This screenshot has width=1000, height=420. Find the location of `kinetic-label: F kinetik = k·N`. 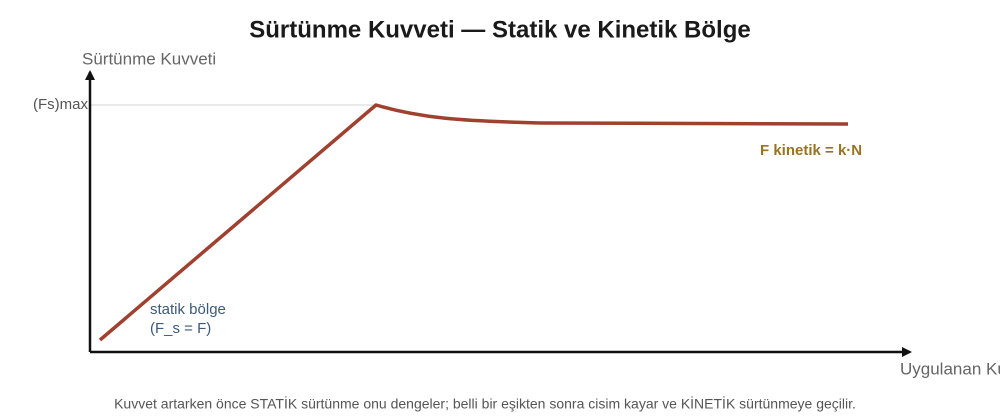

kinetic-label: F kinetik = k·N is located at coordinates (811, 150).